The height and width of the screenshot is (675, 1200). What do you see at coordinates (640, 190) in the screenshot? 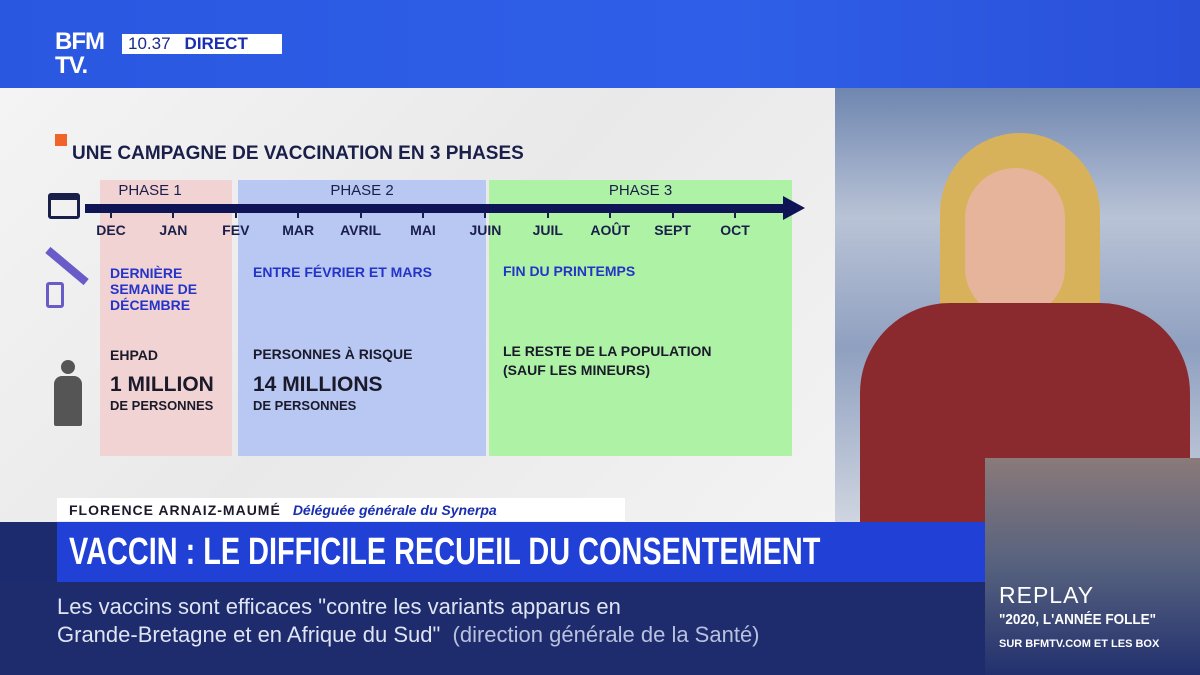
I see `phase-3-label: PHASE 3` at bounding box center [640, 190].